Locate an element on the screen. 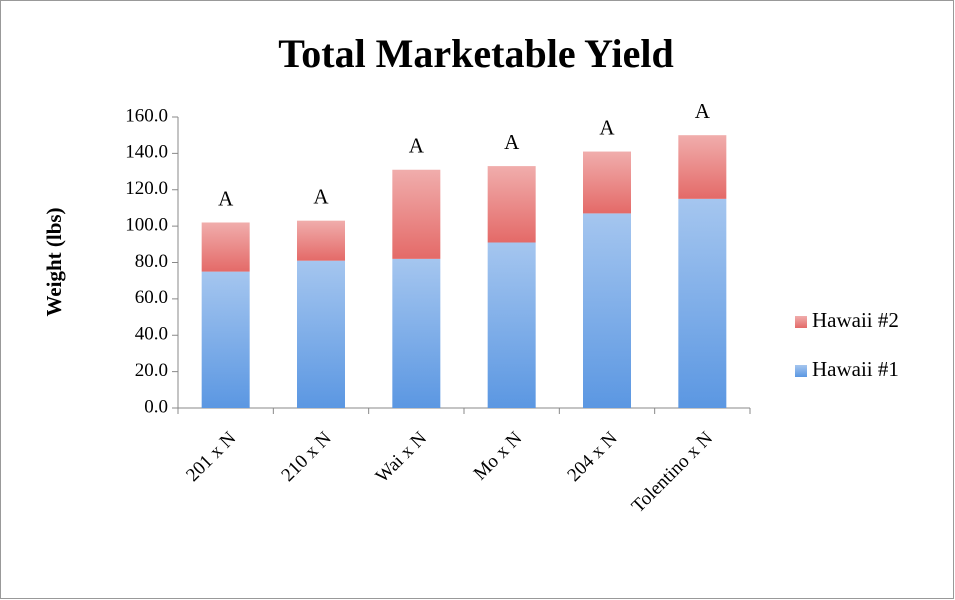 The height and width of the screenshot is (600, 955). y-tick-label: 60.0 is located at coordinates (151, 297).